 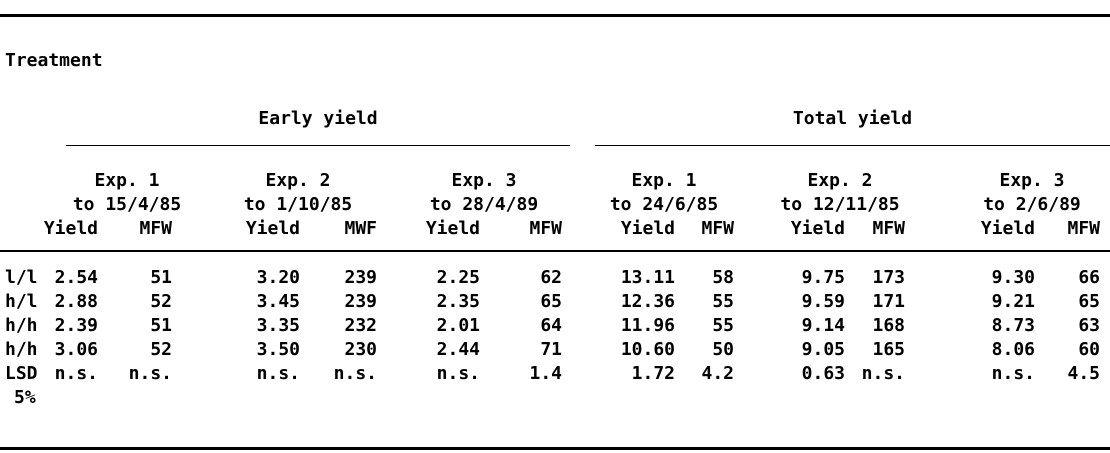 What do you see at coordinates (647, 325) in the screenshot?
I see `yield-cell: 11.96` at bounding box center [647, 325].